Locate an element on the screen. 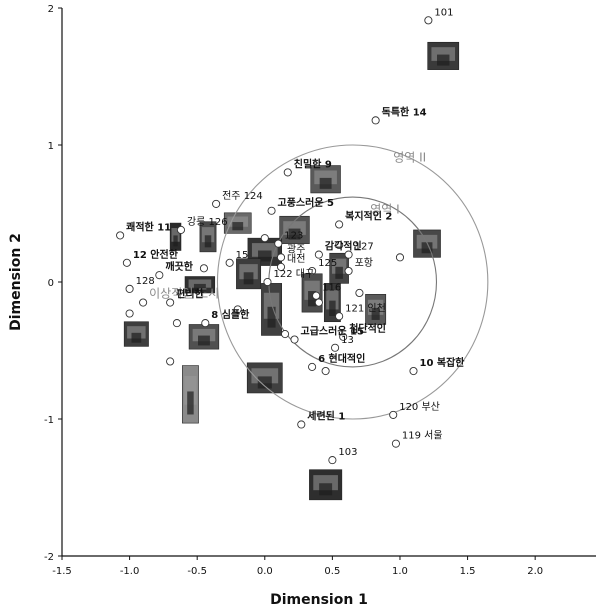  region-label: 영역 II is located at coordinates (409, 157).